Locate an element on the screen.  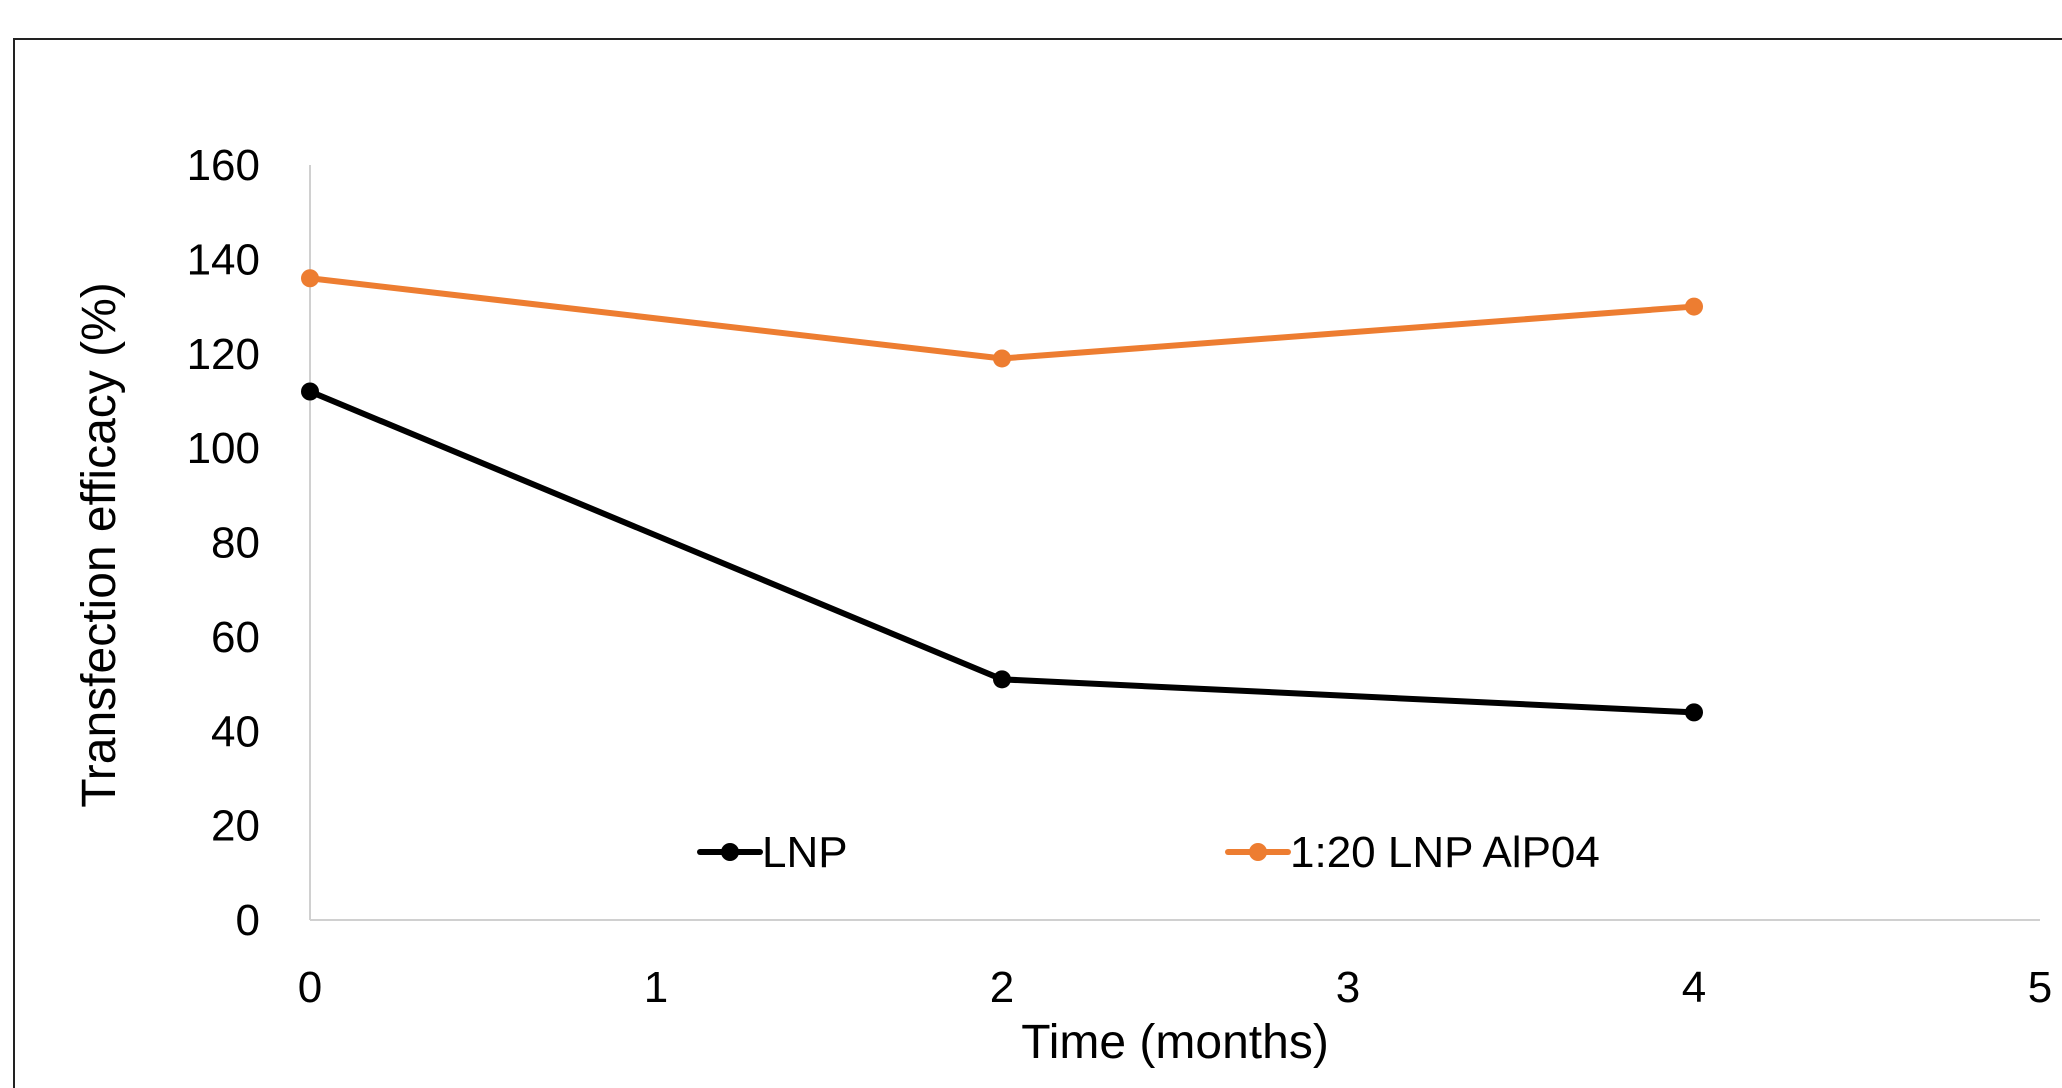
y-tick-label: 20 is located at coordinates (235, 826).